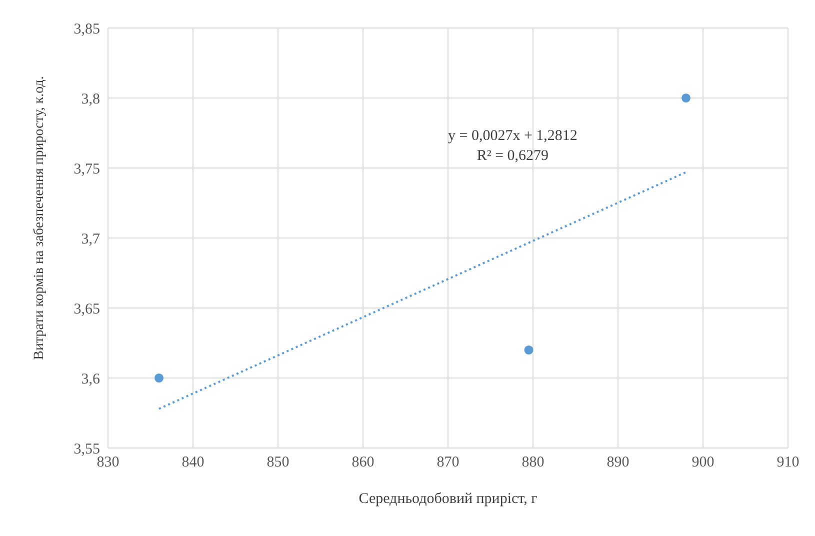 The height and width of the screenshot is (536, 815). I want to click on x-tick-label: 870, so click(448, 462).